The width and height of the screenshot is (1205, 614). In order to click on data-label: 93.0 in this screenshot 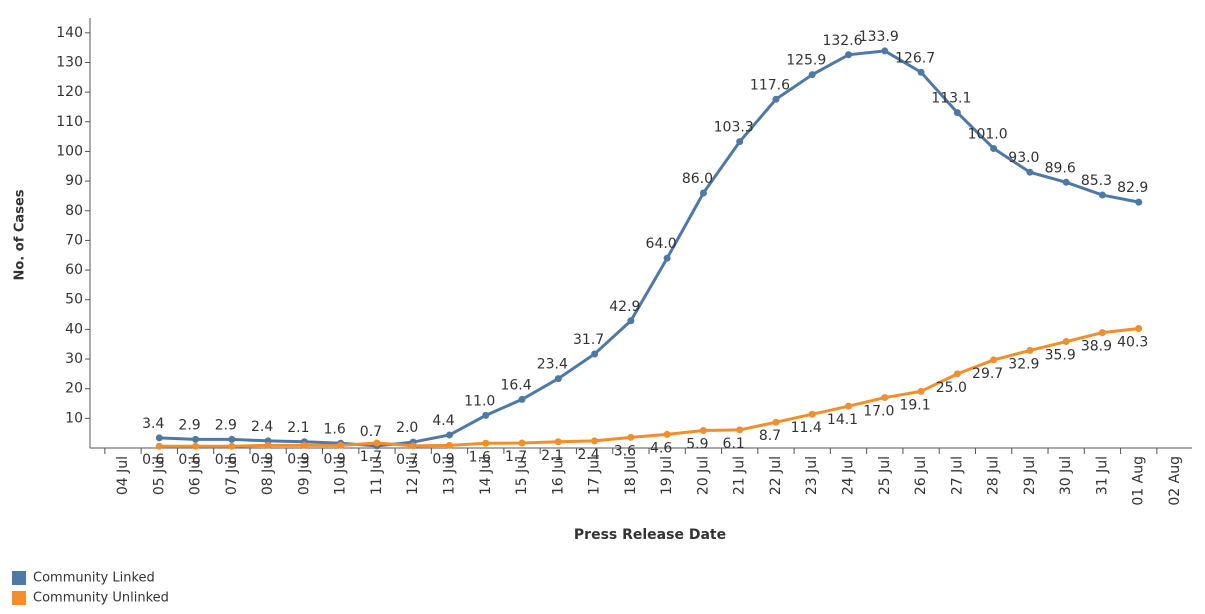, I will do `click(1023, 158)`.